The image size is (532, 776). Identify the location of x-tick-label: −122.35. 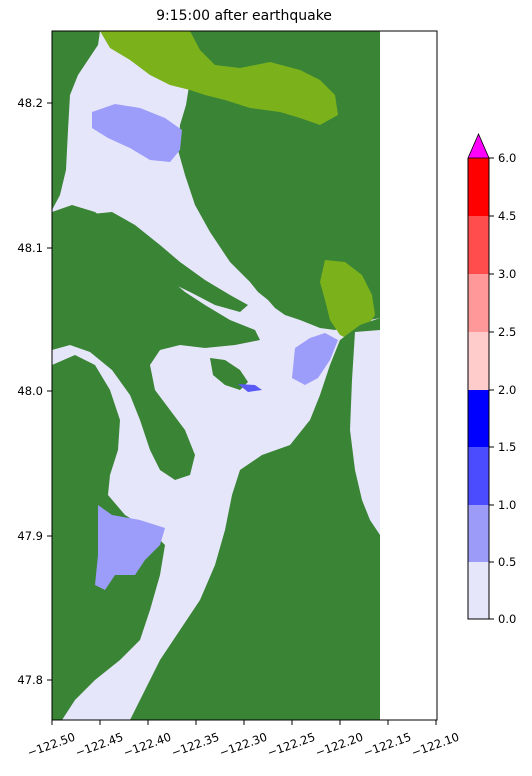
(195, 745).